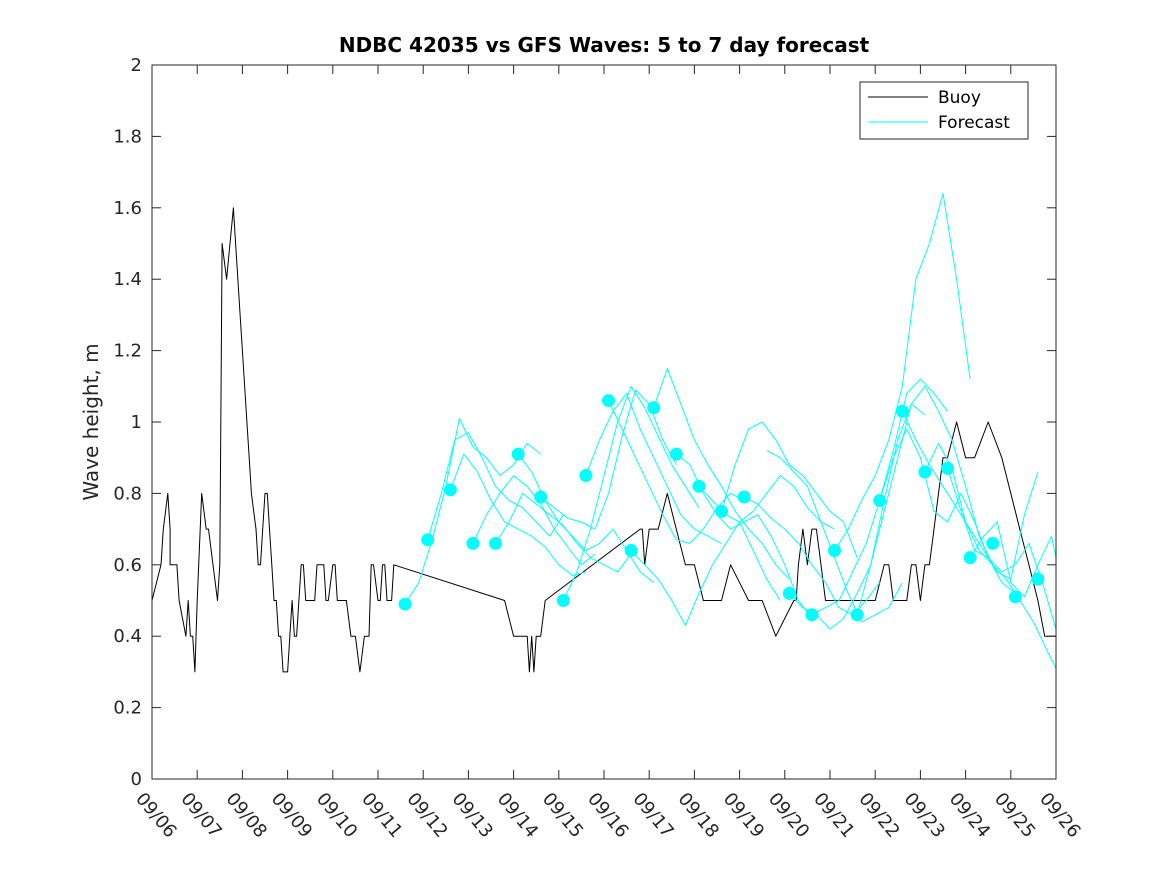  I want to click on legend-forecast-label: Forecast, so click(974, 123).